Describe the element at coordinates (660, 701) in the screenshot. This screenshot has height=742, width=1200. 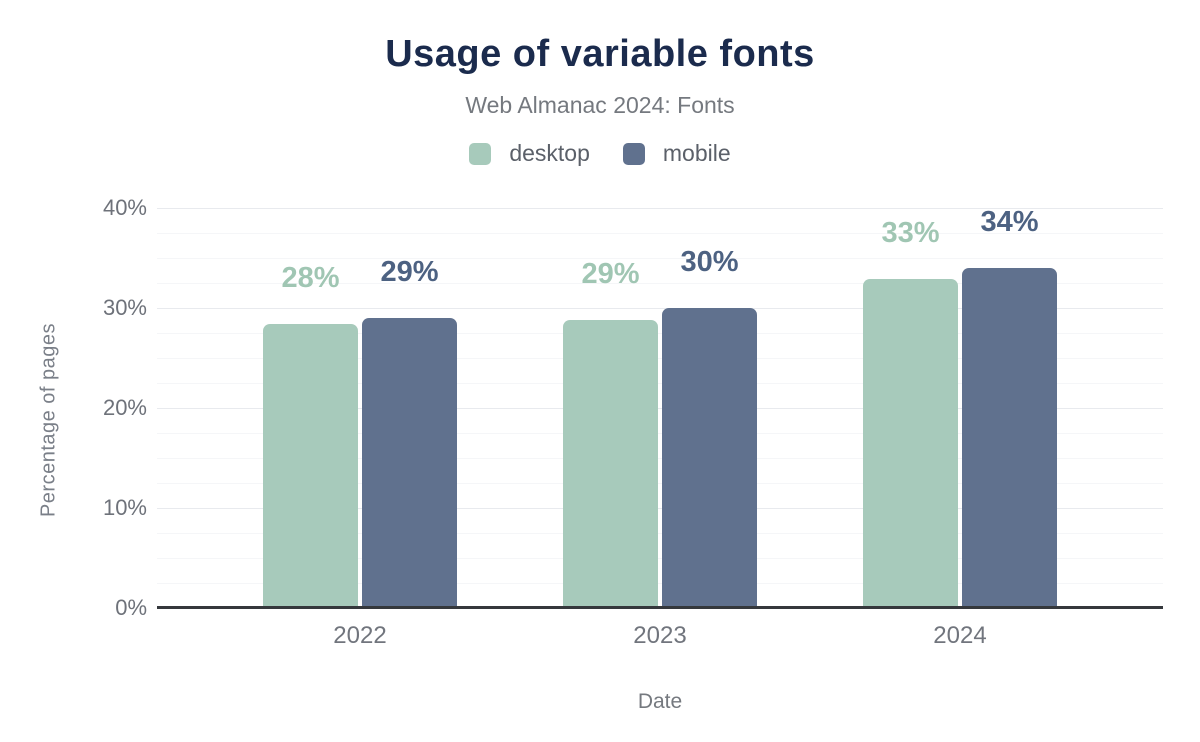
I see `x-axis-title: Date` at that location.